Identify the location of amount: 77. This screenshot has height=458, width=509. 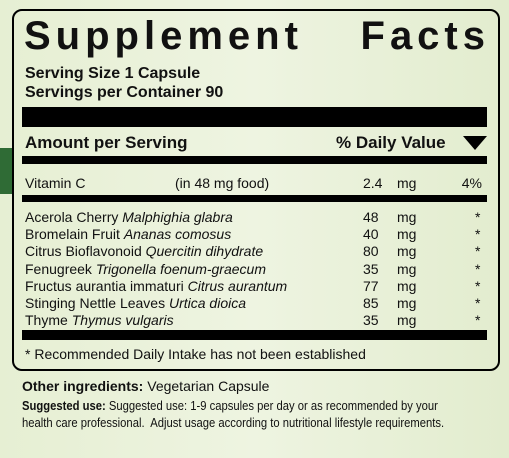
(371, 285).